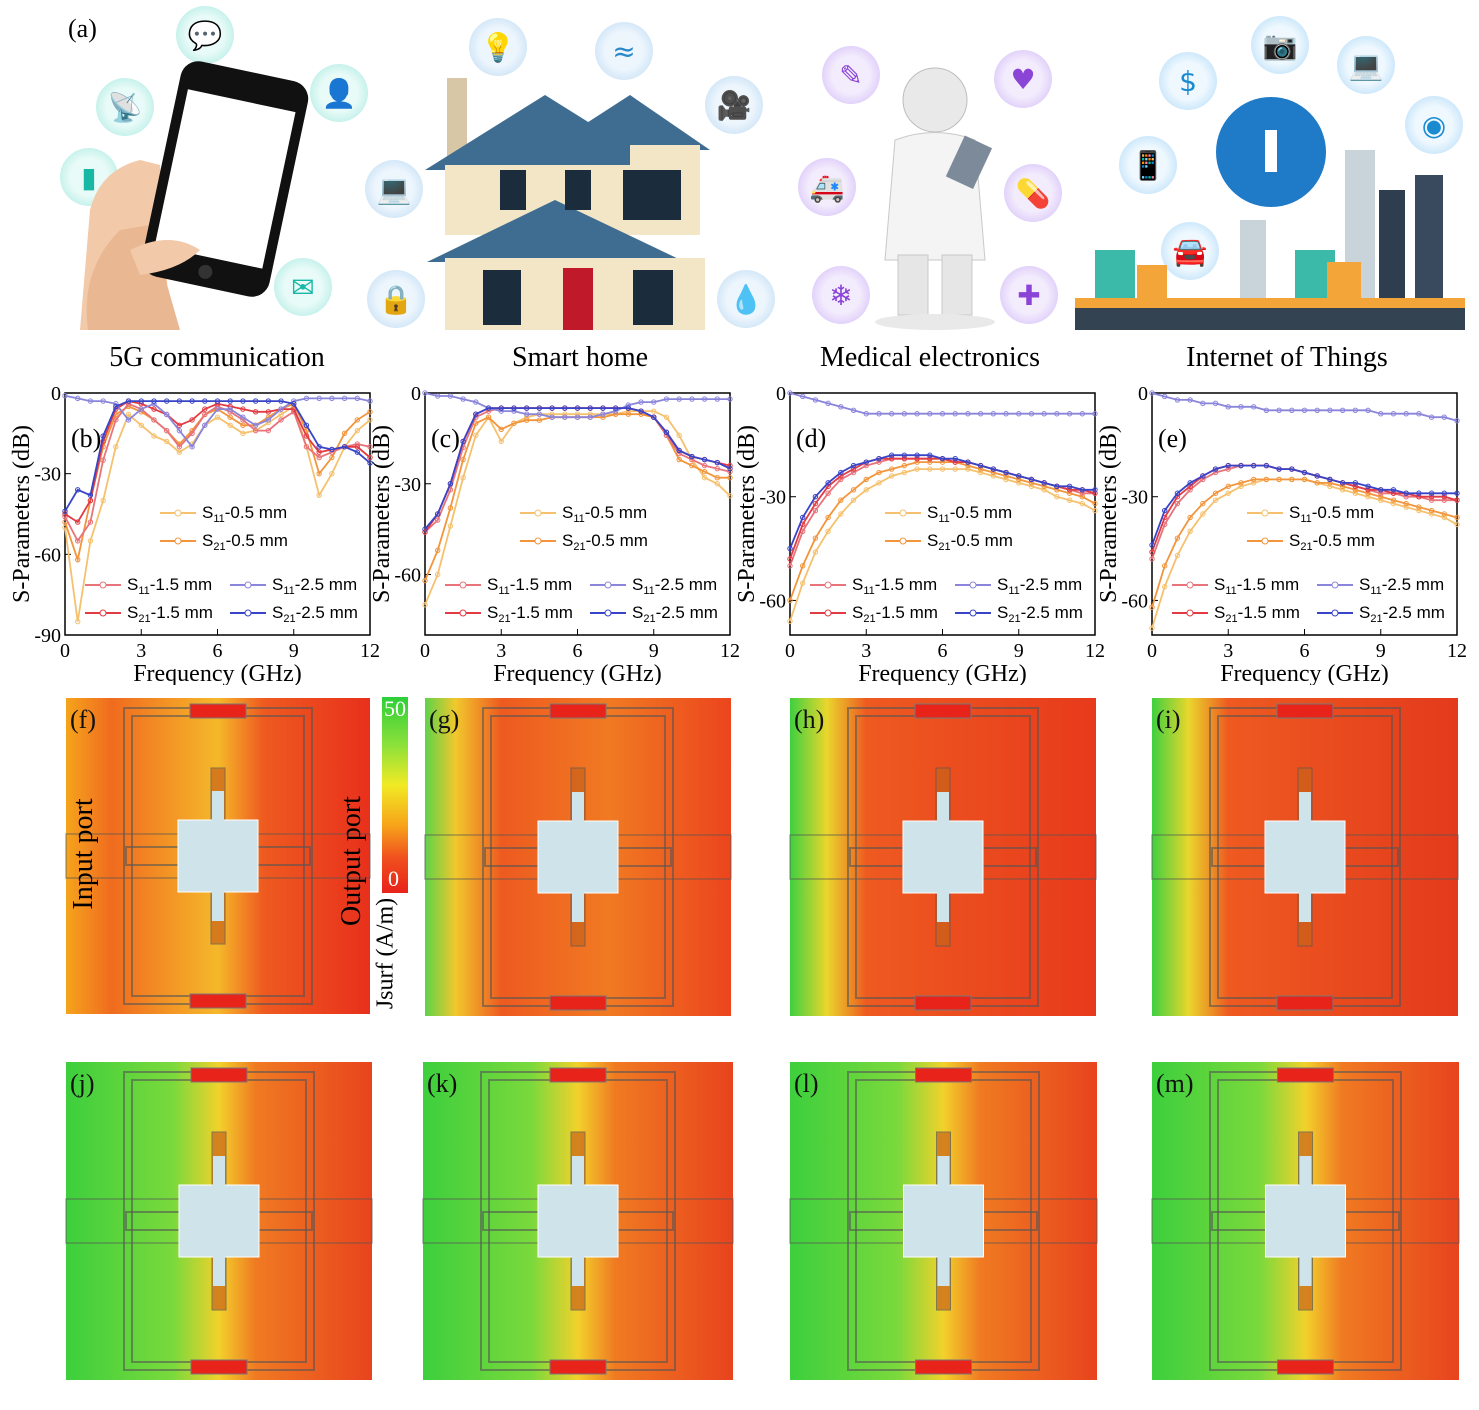 The height and width of the screenshot is (1410, 1479). What do you see at coordinates (1280, 45) in the screenshot?
I see `camera-icon: 📷` at bounding box center [1280, 45].